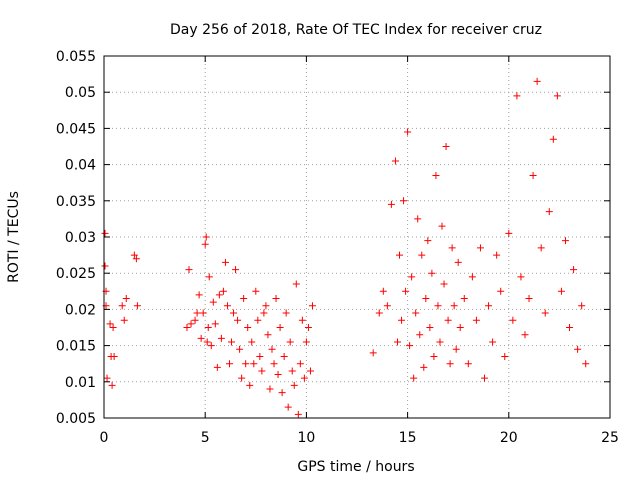 The image size is (640, 480). What do you see at coordinates (104, 438) in the screenshot?
I see `x-tick-label: 0` at bounding box center [104, 438].